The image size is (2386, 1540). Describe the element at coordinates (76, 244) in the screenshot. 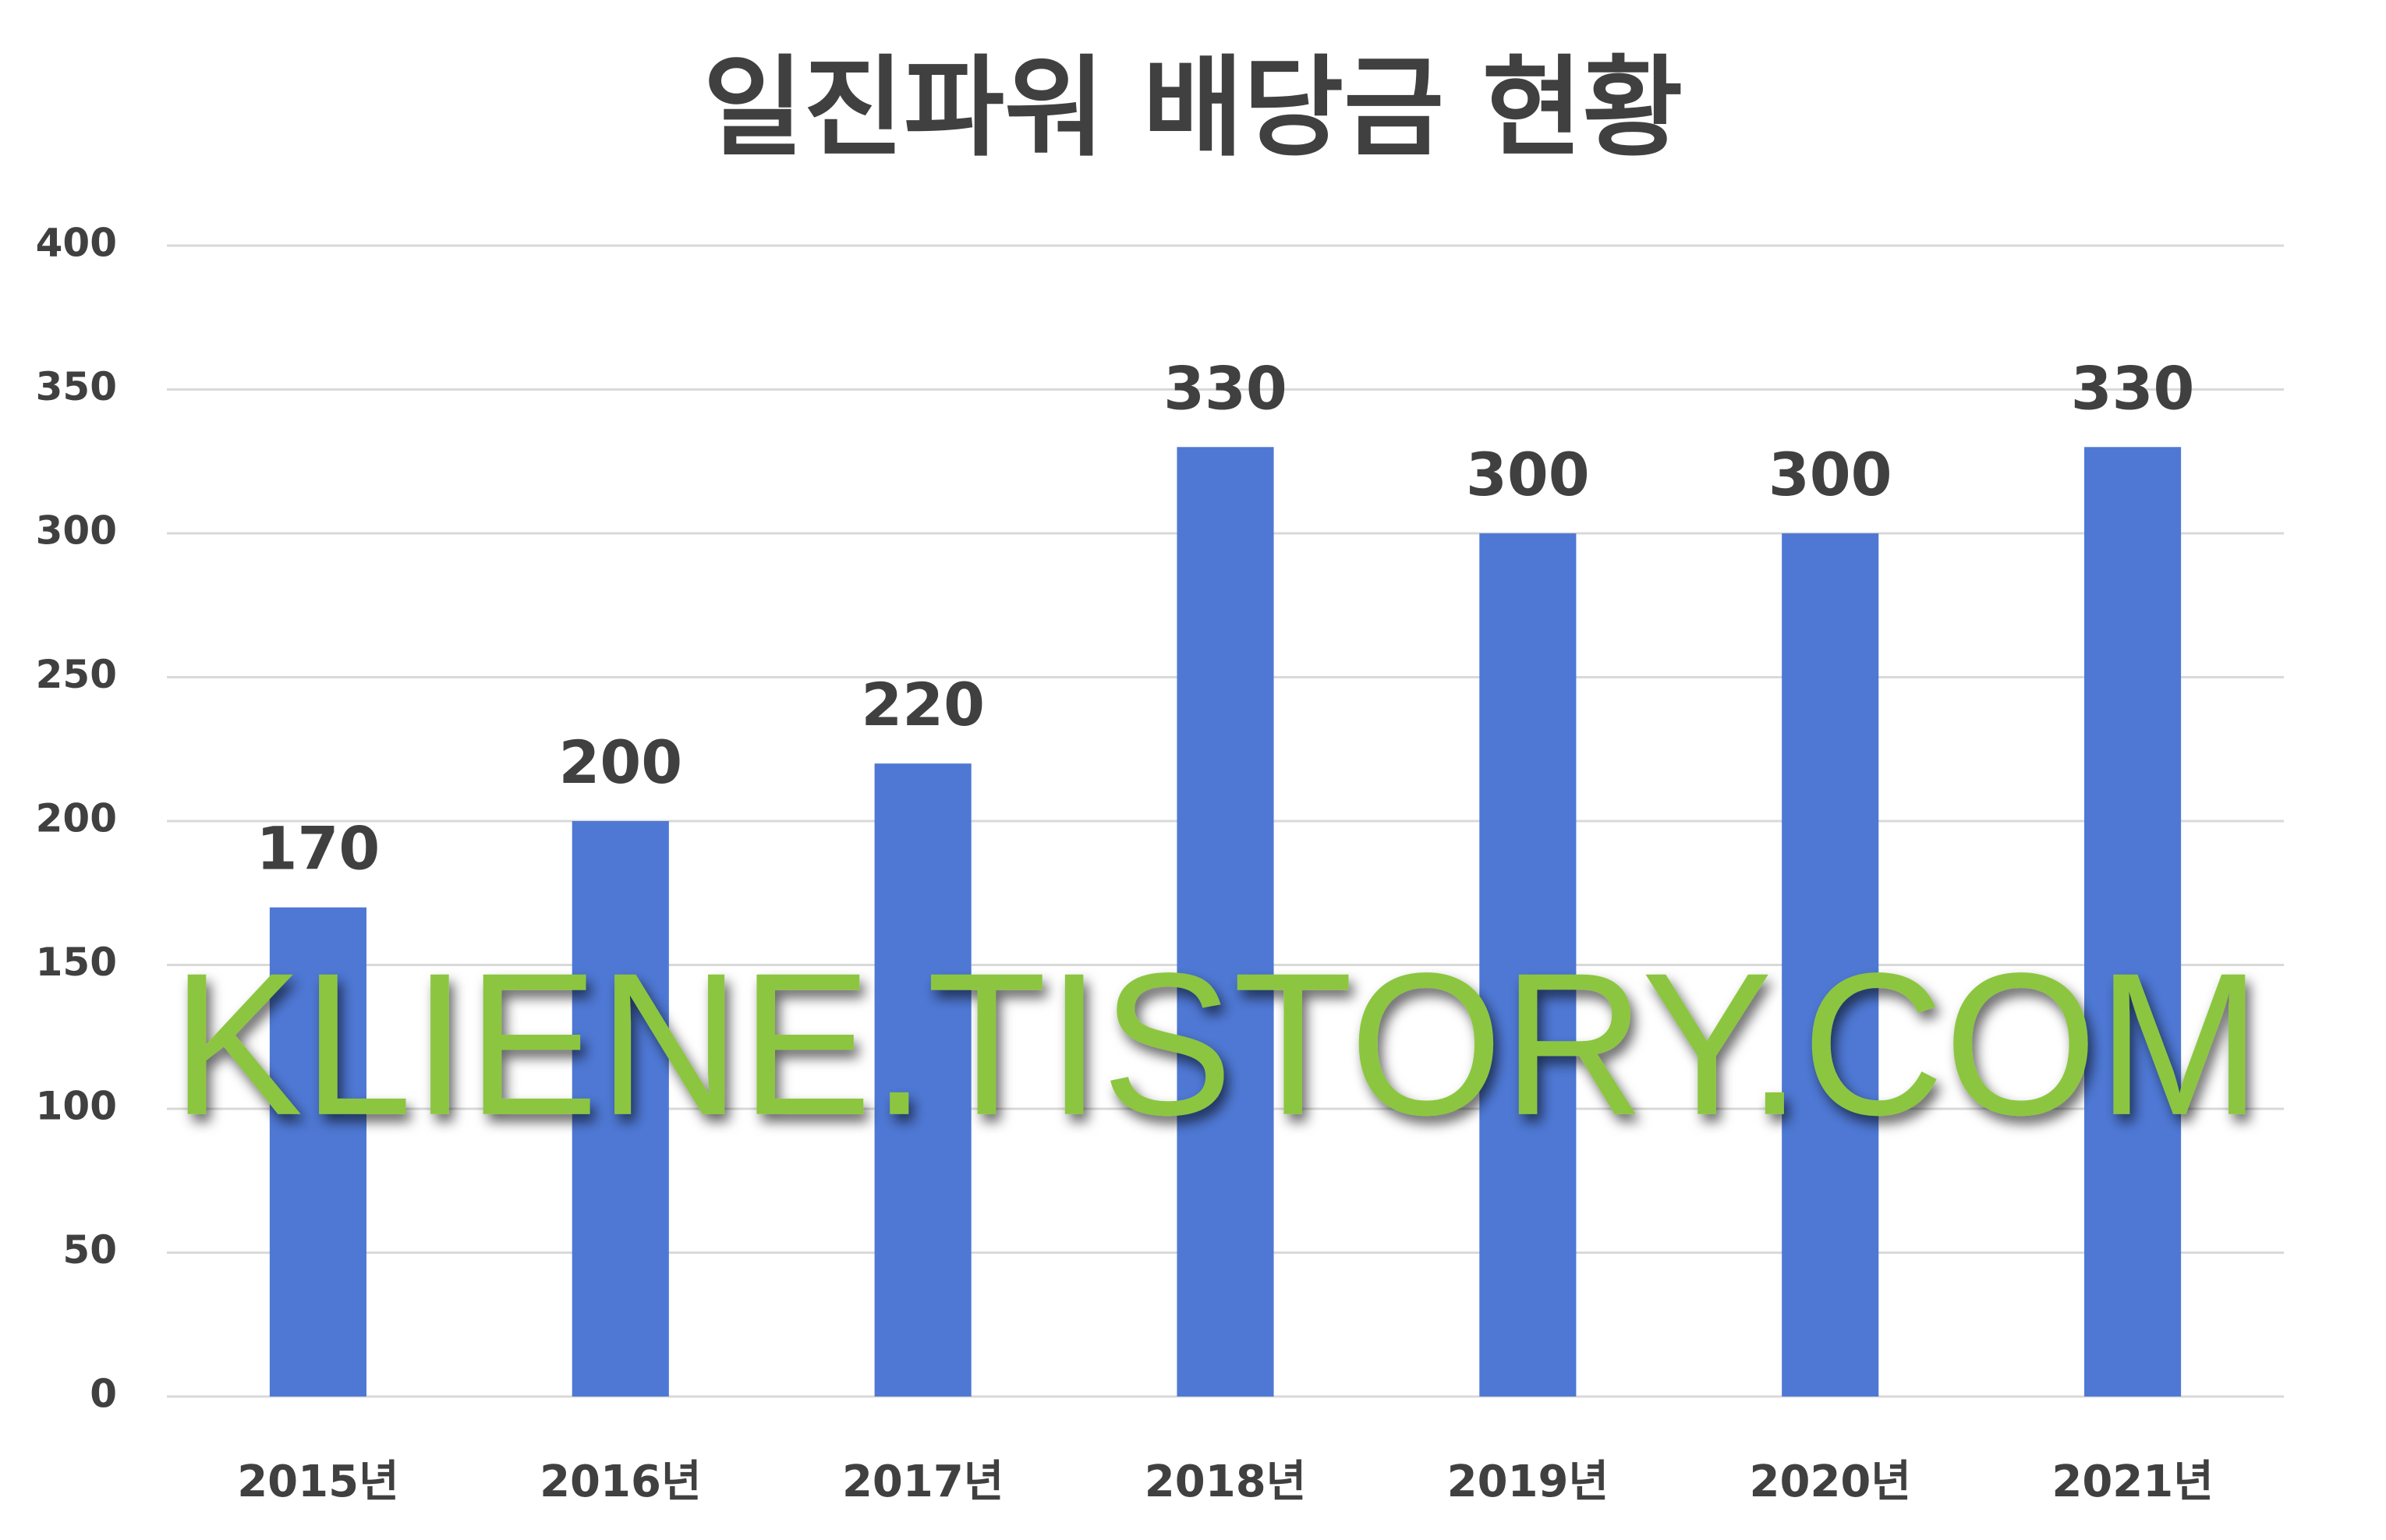

I see `y-tick-label: 400` at that location.